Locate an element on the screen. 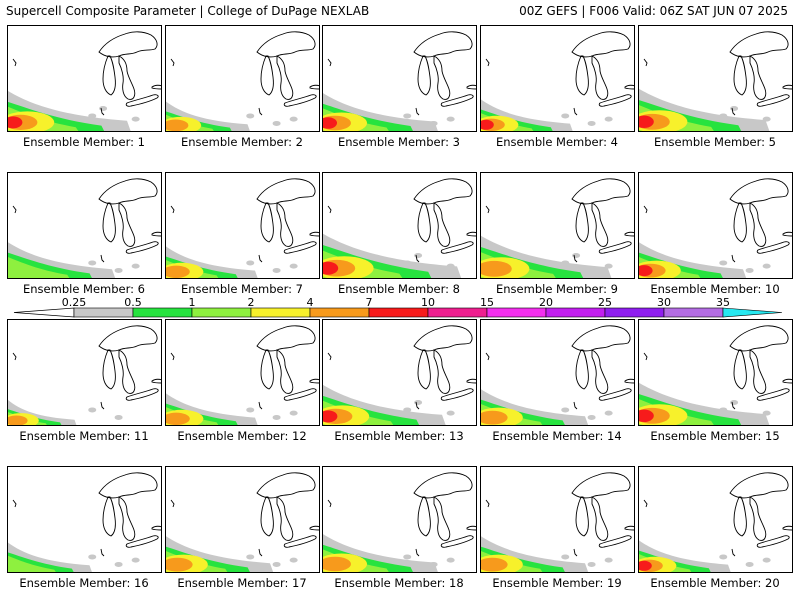 The image size is (800, 600). ensemble-member-label: Ensemble Member: 20 is located at coordinates (715, 583).